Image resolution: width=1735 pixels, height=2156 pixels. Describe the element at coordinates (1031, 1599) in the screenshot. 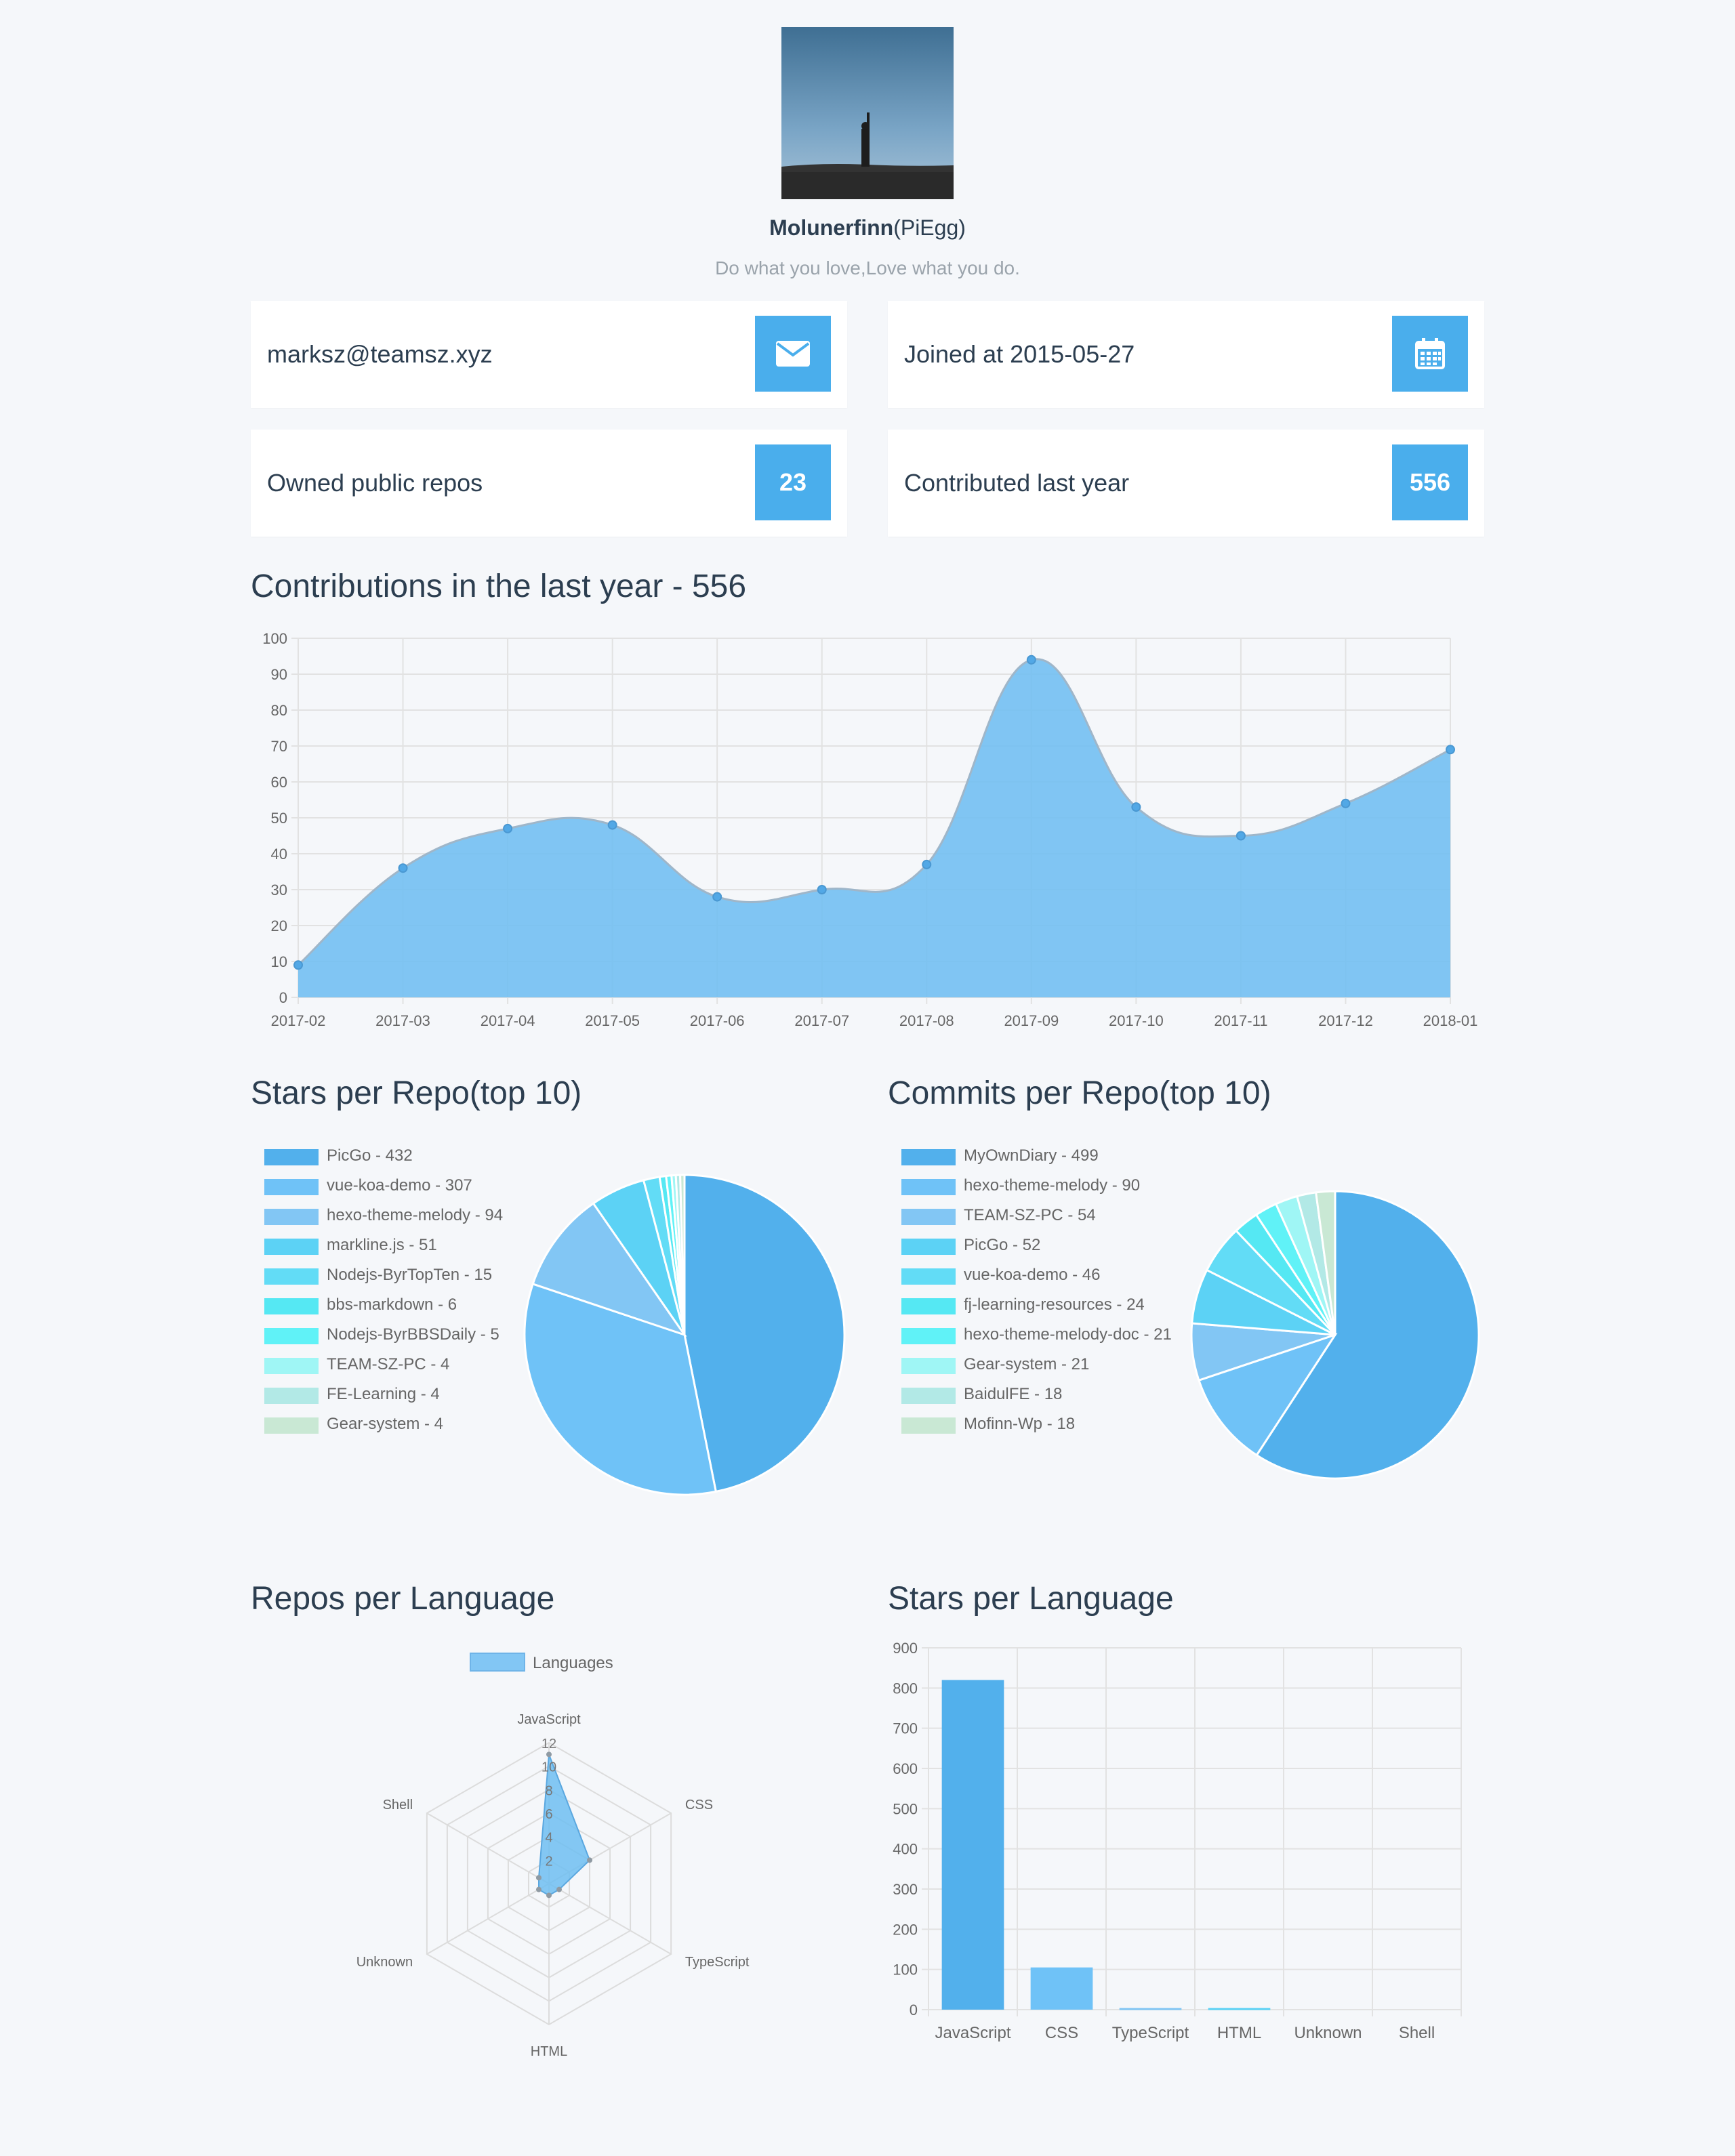

I see `stars-per-language-title: Stars per Language` at that location.